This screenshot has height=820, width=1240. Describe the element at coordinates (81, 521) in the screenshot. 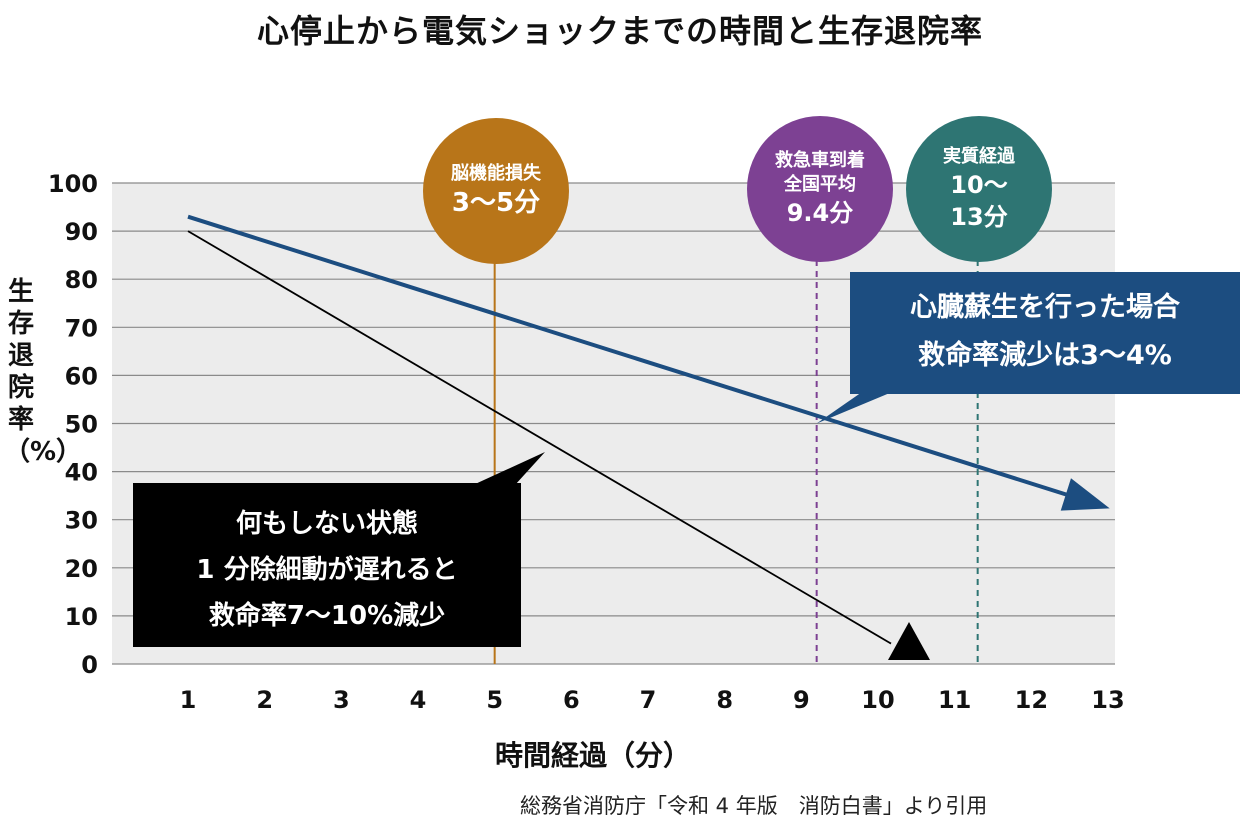

I see `y-tick-label: 30` at that location.